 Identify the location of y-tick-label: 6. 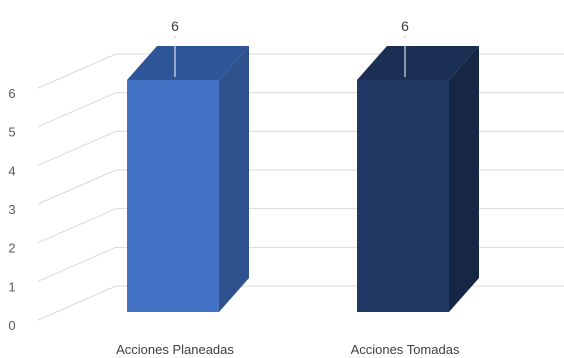
(11, 93).